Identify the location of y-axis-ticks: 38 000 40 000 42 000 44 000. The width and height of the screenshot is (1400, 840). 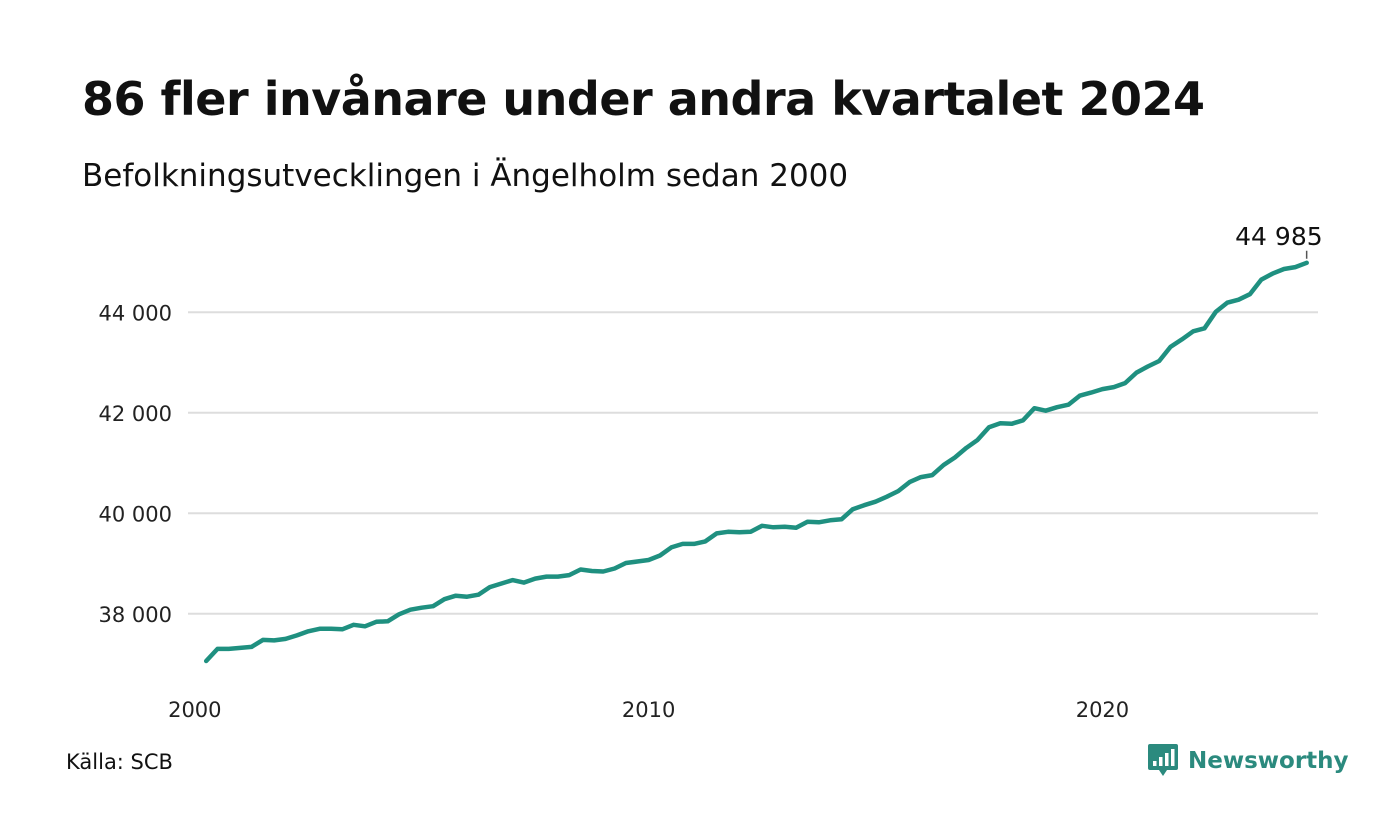
(135, 464).